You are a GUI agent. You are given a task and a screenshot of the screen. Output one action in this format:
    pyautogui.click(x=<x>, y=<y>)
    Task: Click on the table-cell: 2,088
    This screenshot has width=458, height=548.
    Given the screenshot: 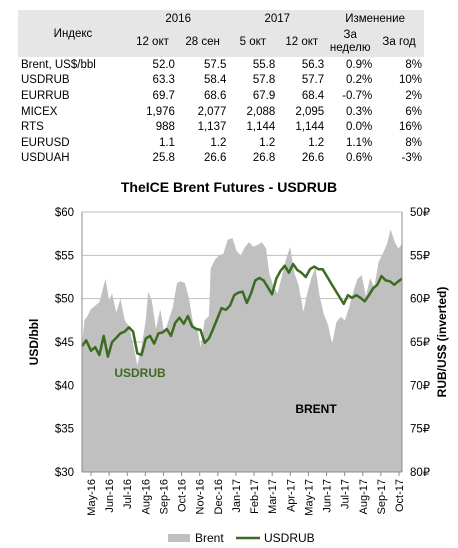 What is the action you would take?
    pyautogui.click(x=261, y=111)
    